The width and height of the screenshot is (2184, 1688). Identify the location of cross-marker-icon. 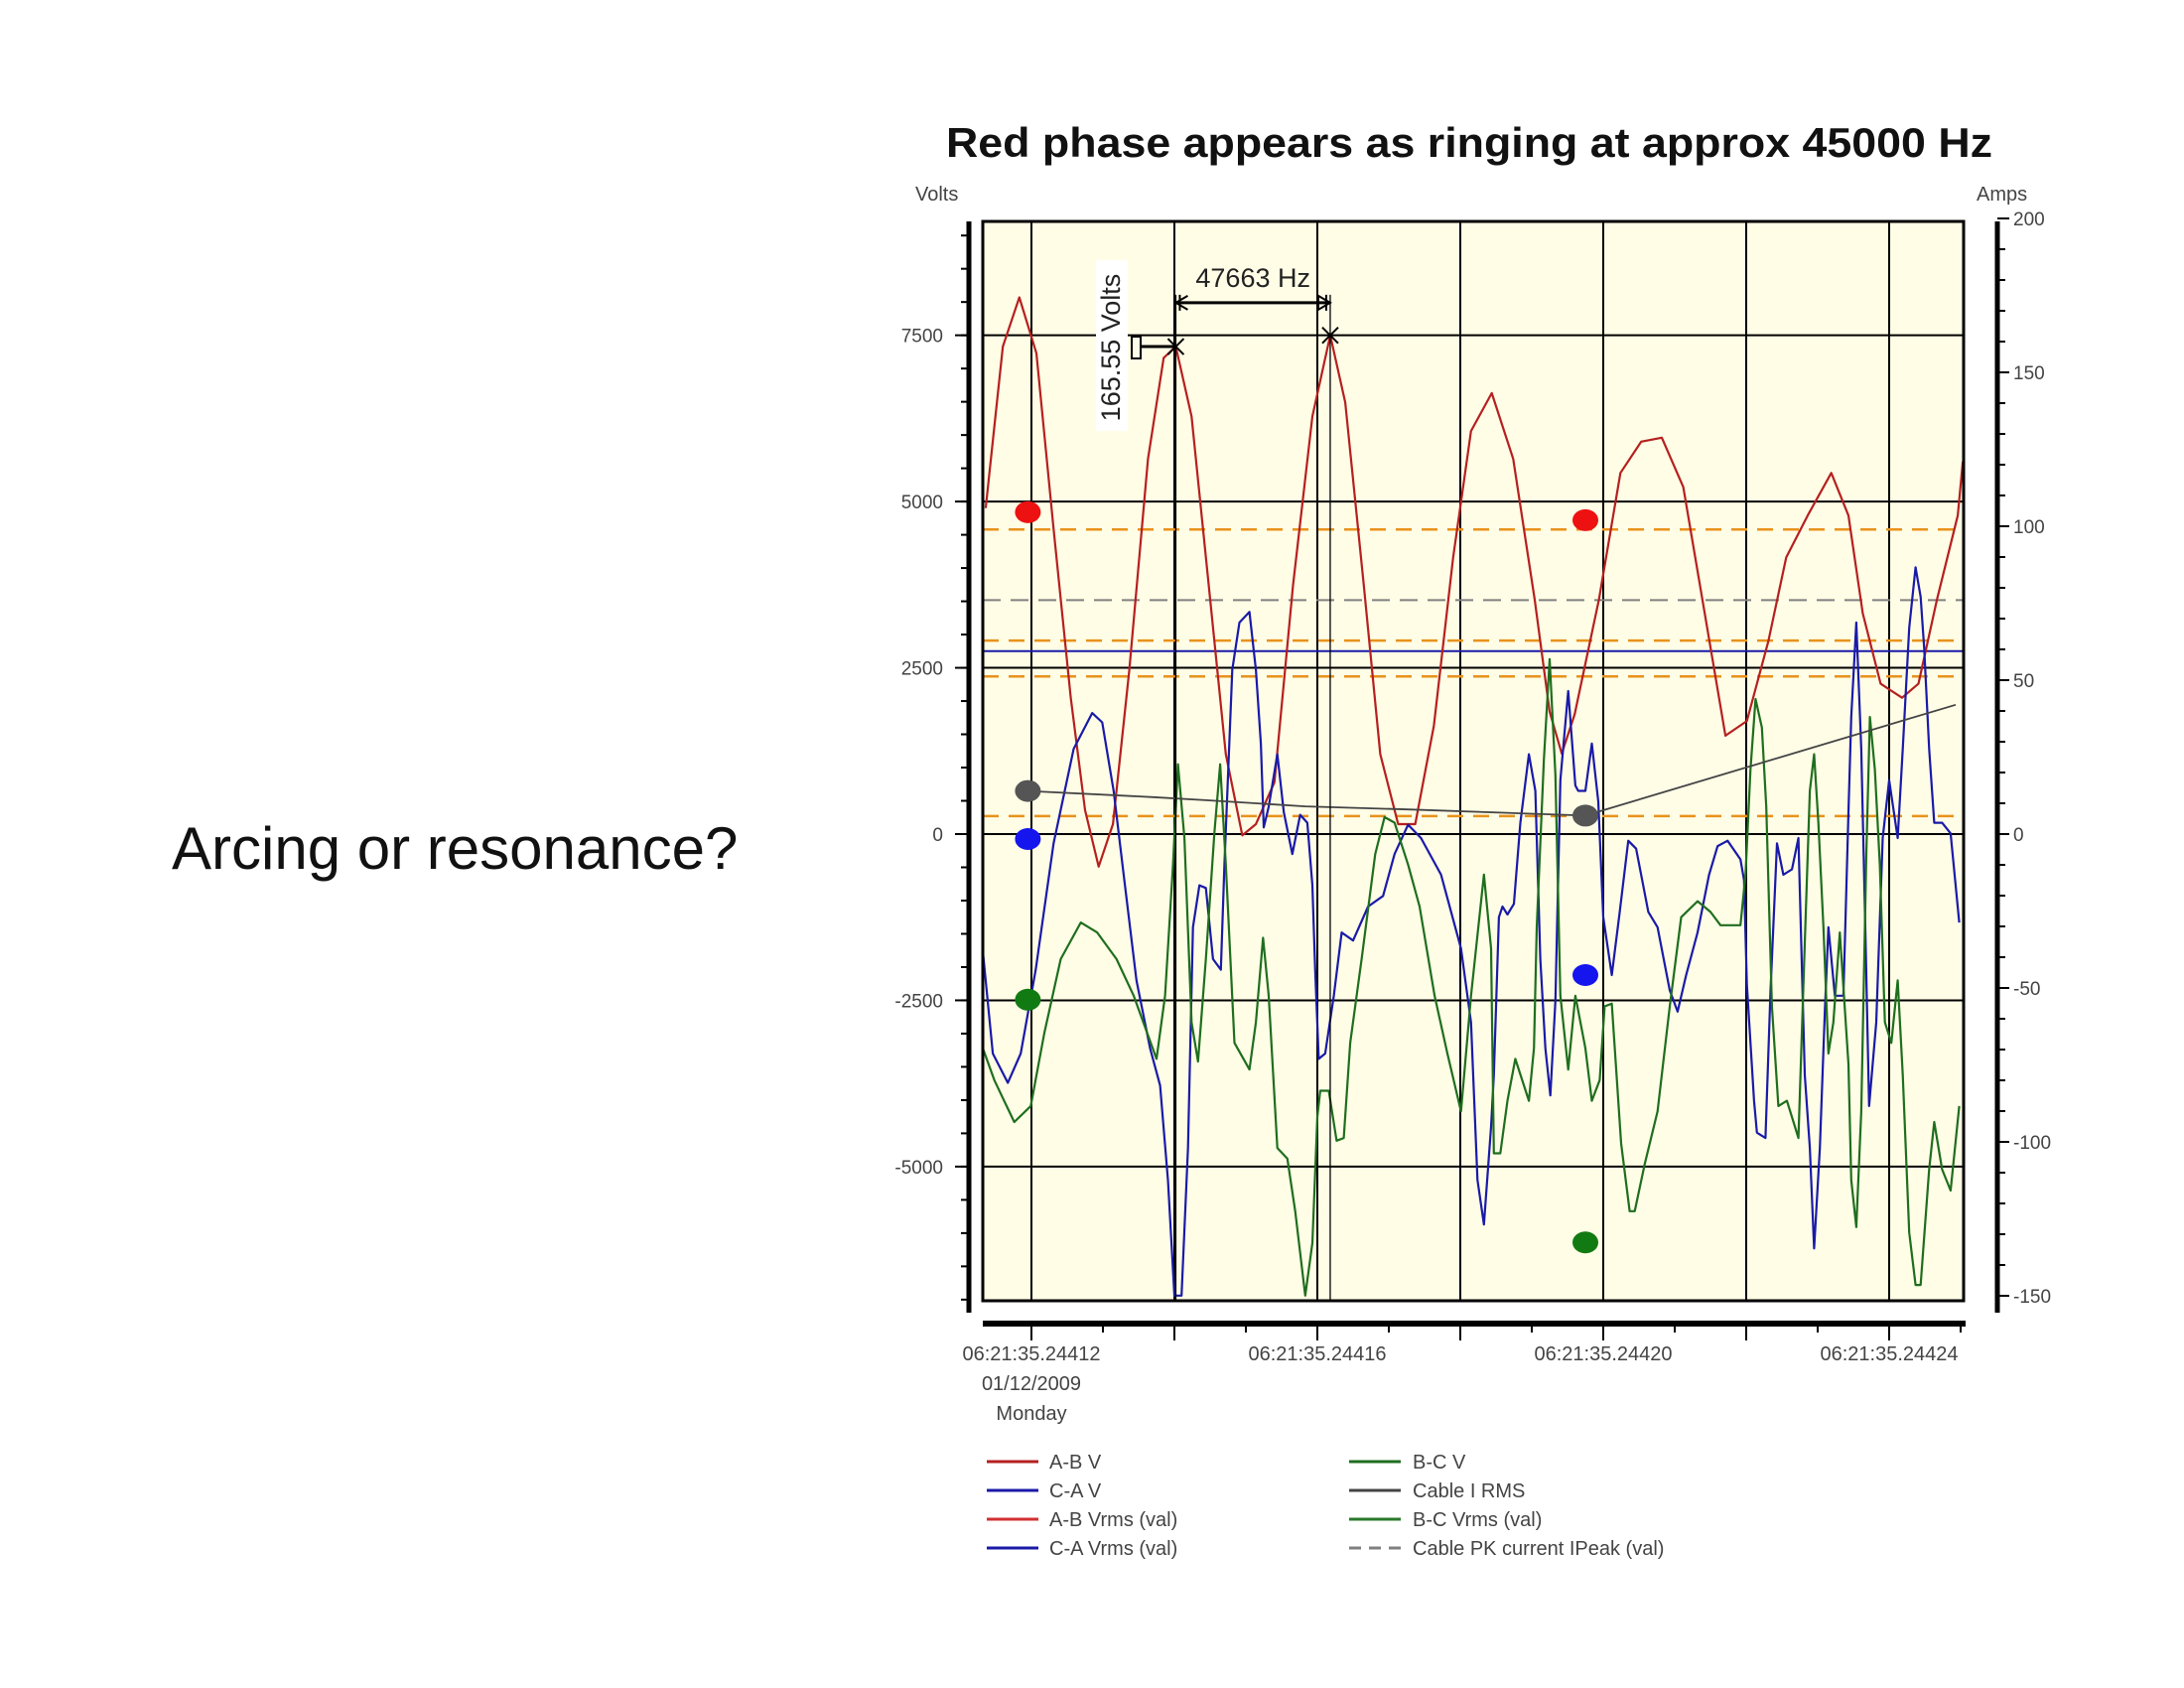
(1330, 335).